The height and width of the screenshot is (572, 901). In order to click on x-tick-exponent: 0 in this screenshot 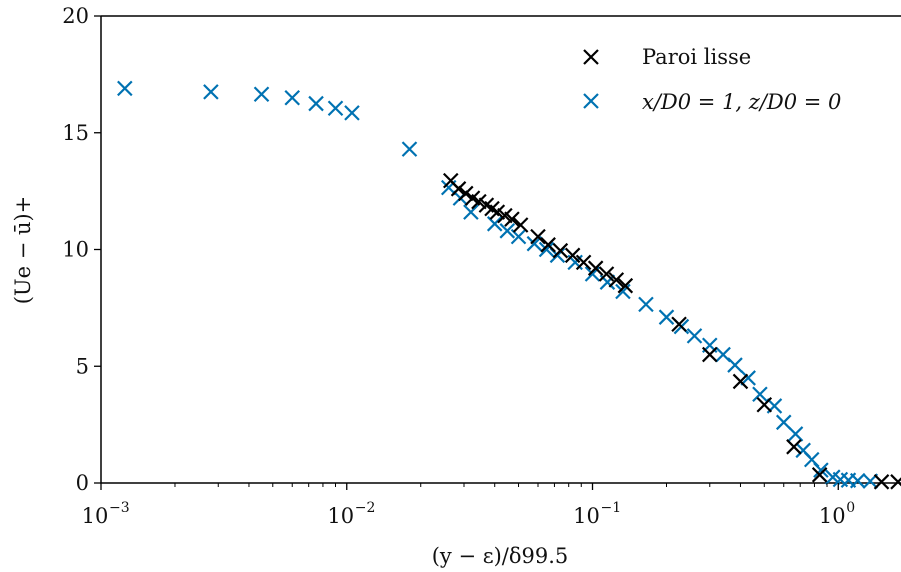, I will do `click(850, 508)`.